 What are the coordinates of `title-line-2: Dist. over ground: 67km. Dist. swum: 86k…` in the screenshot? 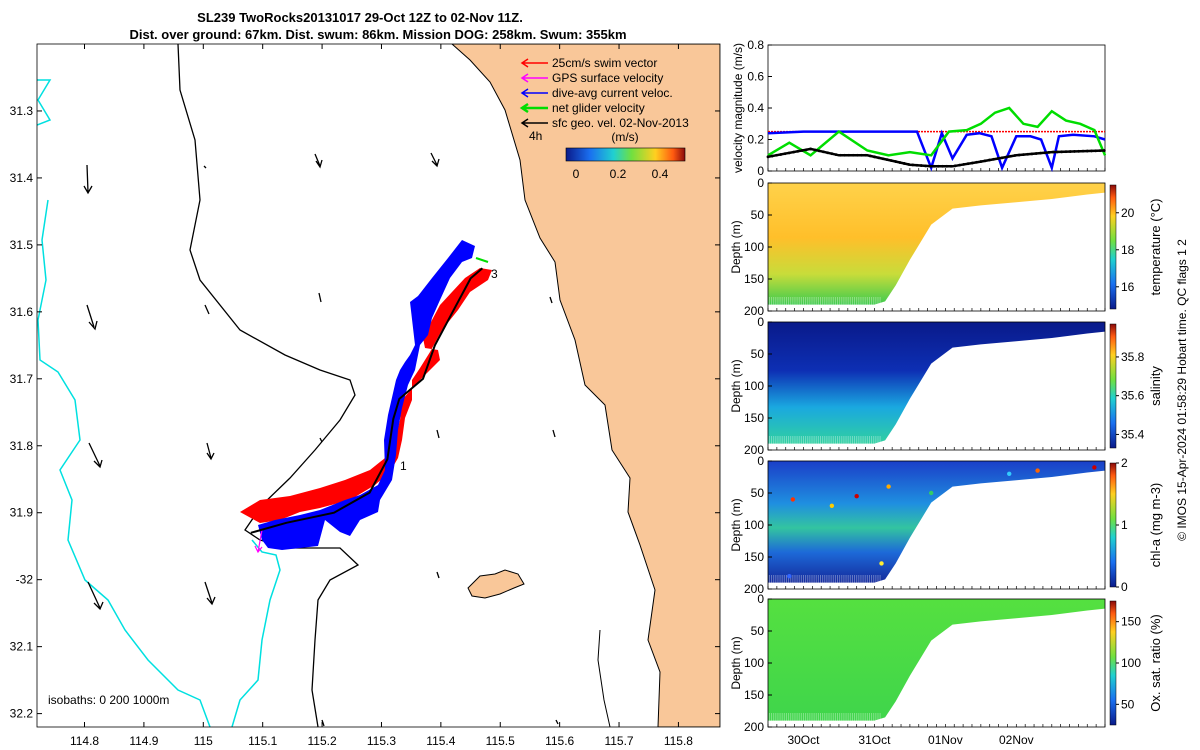 It's located at (377, 34).